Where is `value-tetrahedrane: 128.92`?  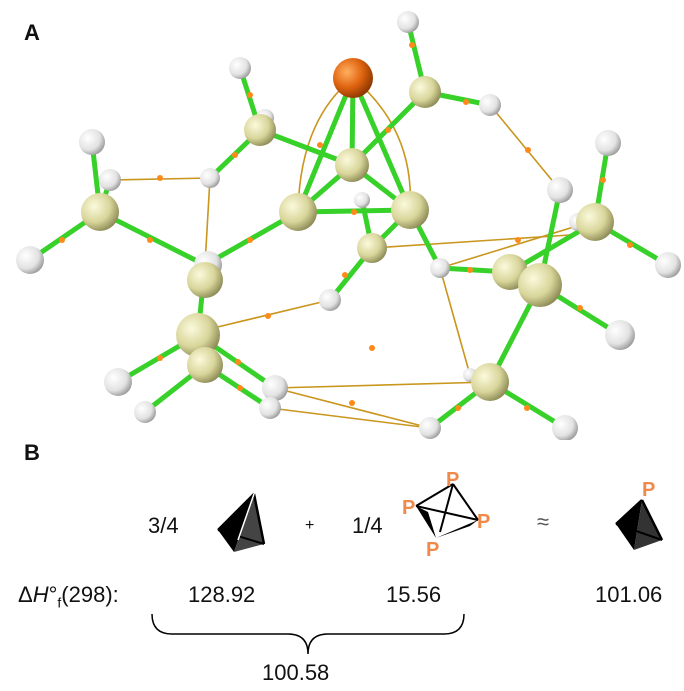
value-tetrahedrane: 128.92 is located at coordinates (222, 594).